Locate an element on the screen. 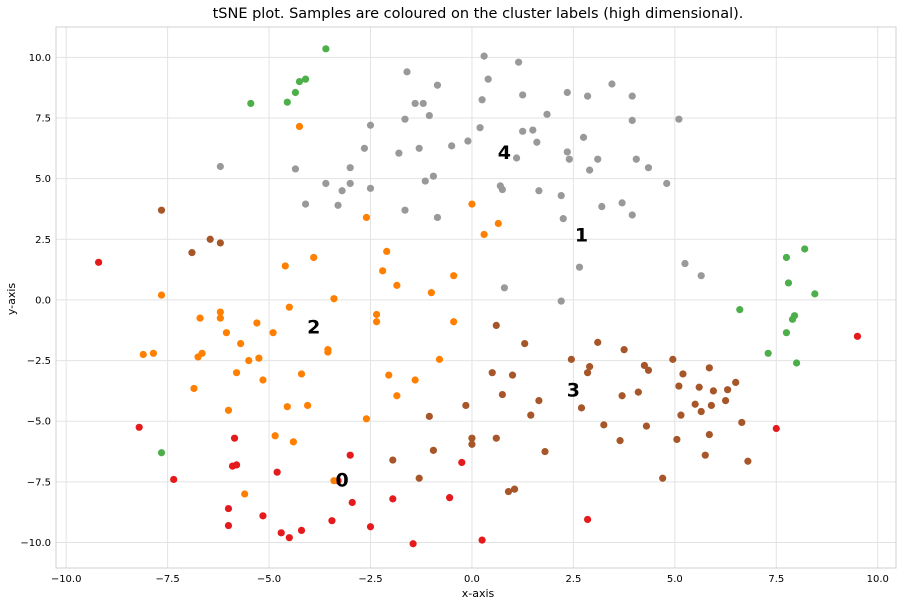 This screenshot has height=606, width=902. x-axis-label: x-axis is located at coordinates (478, 593).